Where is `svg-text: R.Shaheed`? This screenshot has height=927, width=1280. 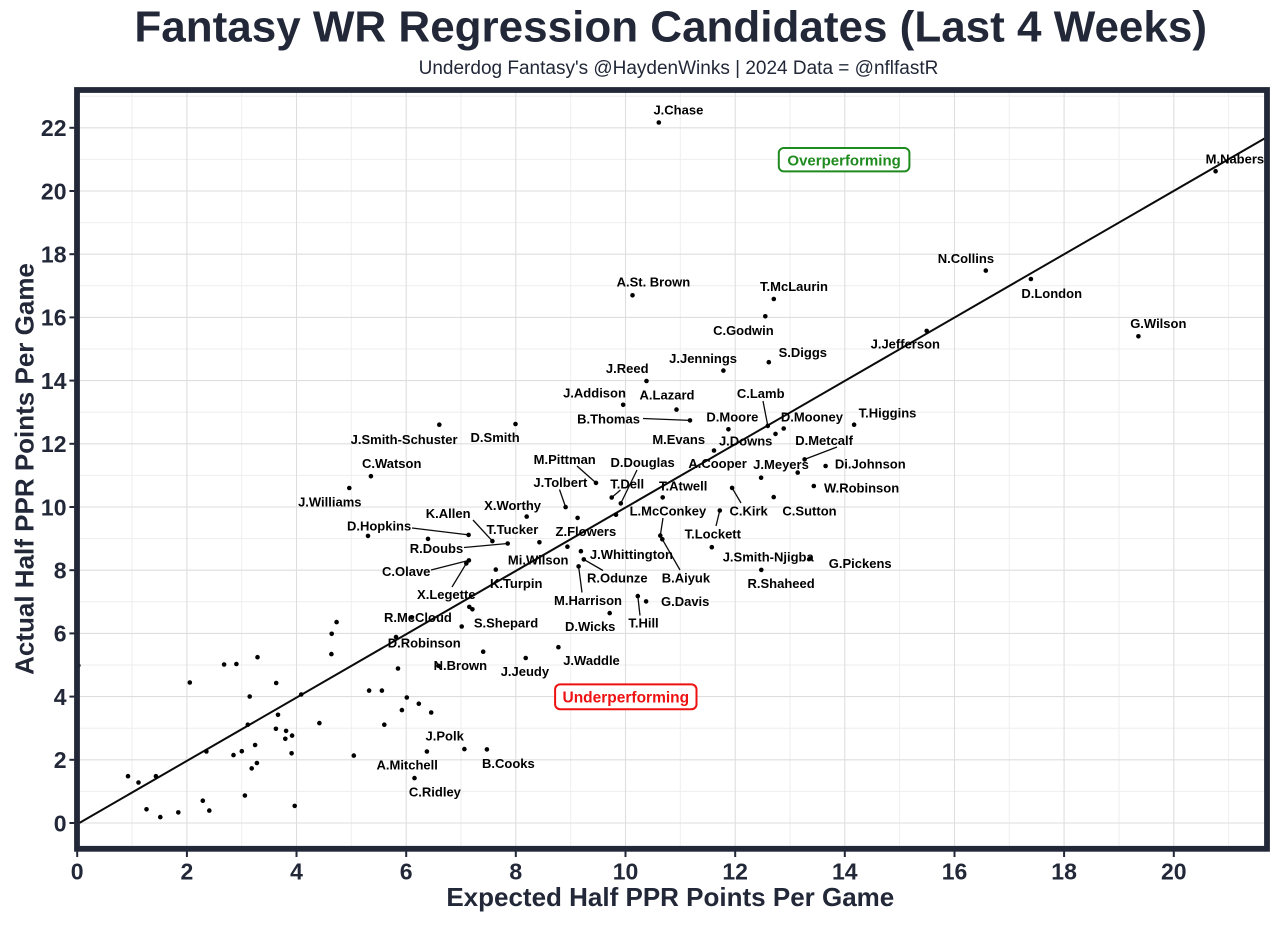 svg-text: R.Shaheed is located at coordinates (781, 583).